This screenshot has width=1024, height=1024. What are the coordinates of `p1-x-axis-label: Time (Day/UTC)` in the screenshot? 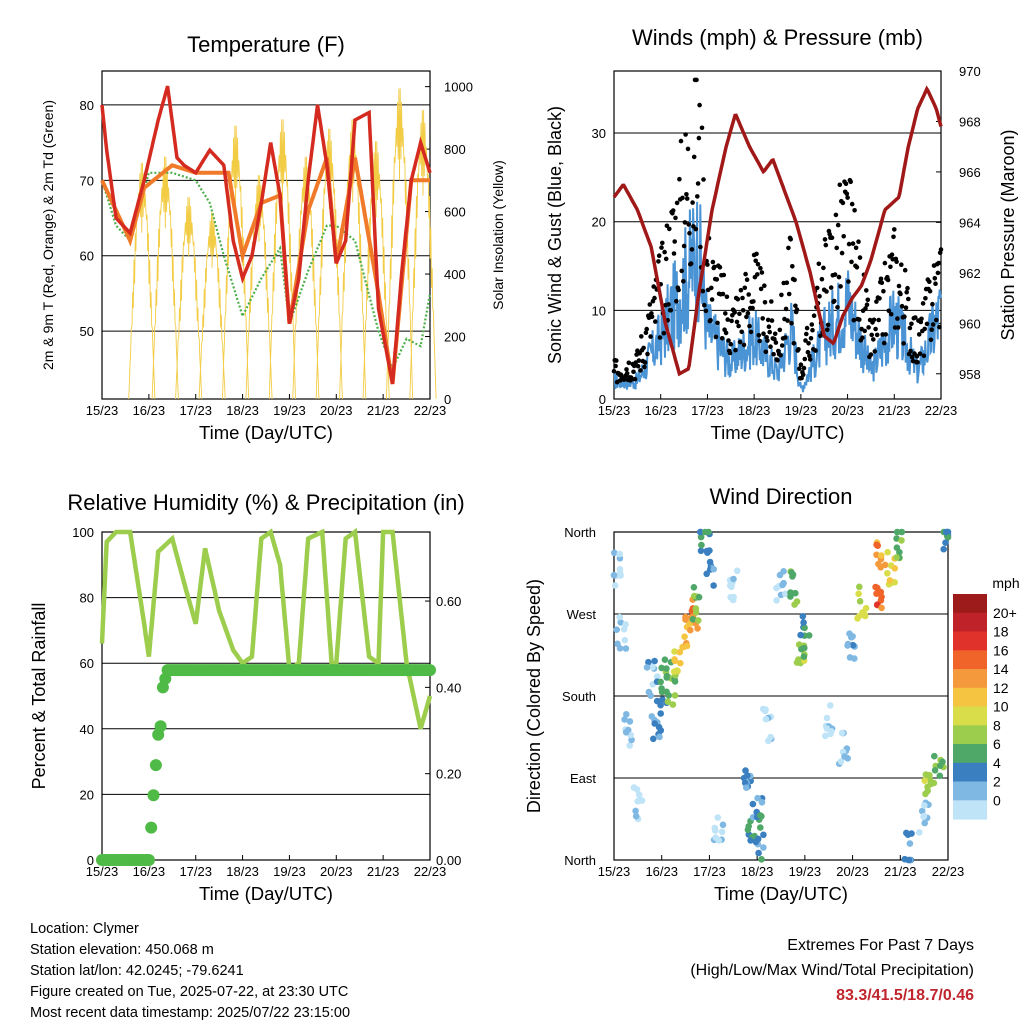 It's located at (266, 432).